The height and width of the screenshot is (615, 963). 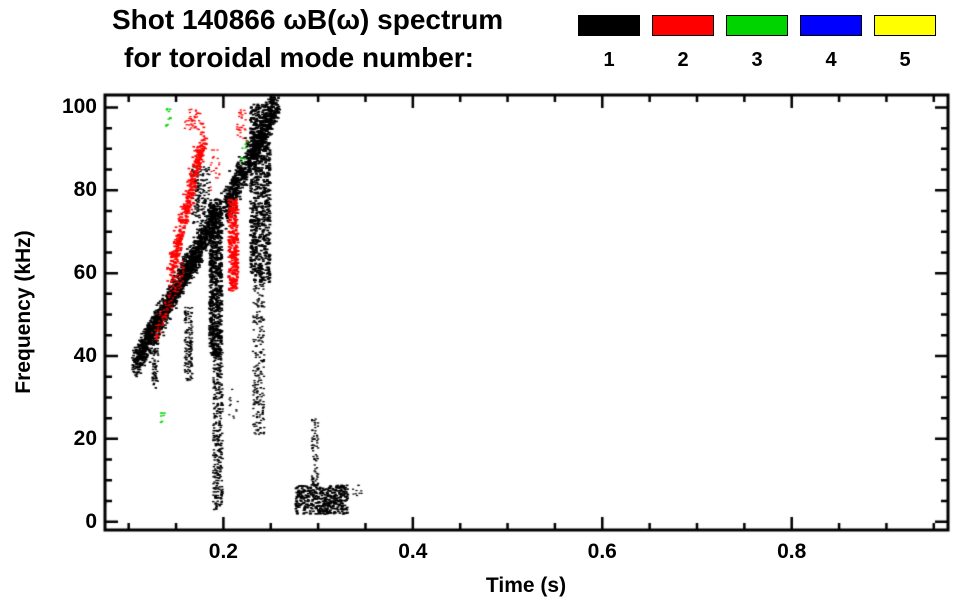 I want to click on legend-label-mode-2: 2, so click(x=683, y=60).